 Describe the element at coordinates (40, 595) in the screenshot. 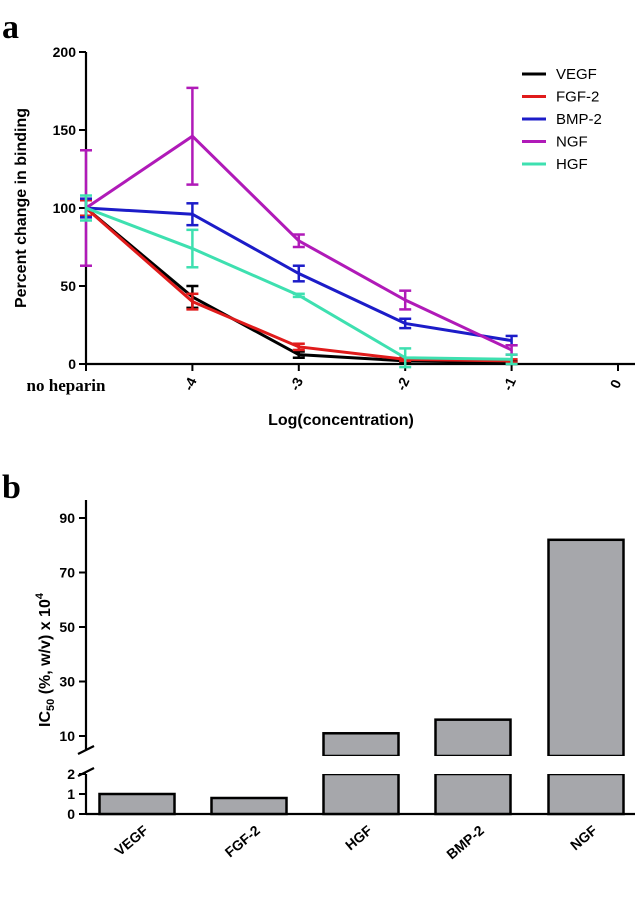

I see `ylabel-sup: 4` at that location.